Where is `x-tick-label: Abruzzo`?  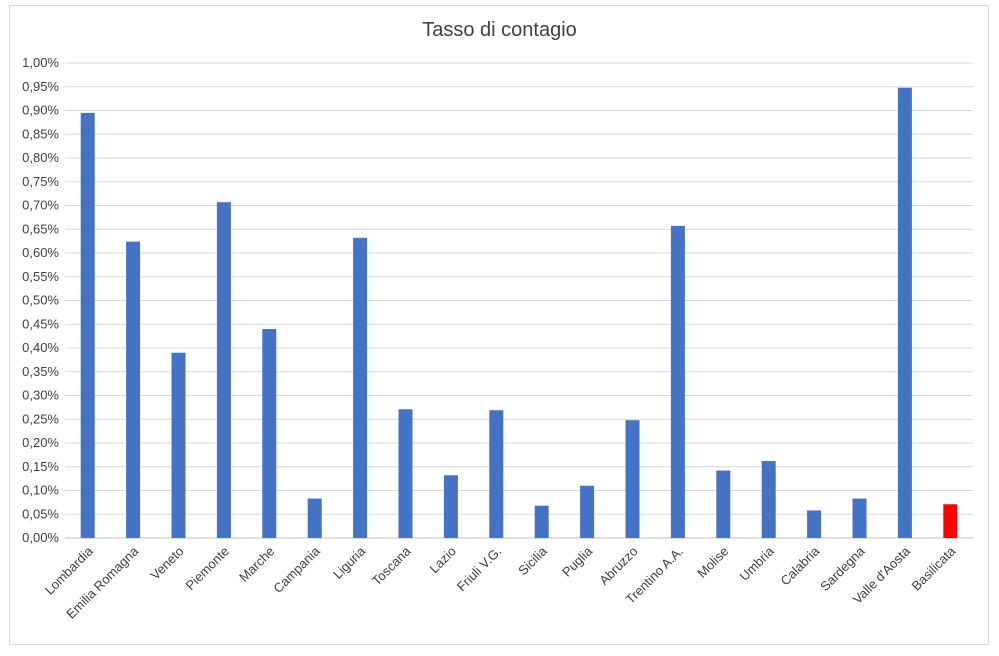
x-tick-label: Abruzzo is located at coordinates (618, 566).